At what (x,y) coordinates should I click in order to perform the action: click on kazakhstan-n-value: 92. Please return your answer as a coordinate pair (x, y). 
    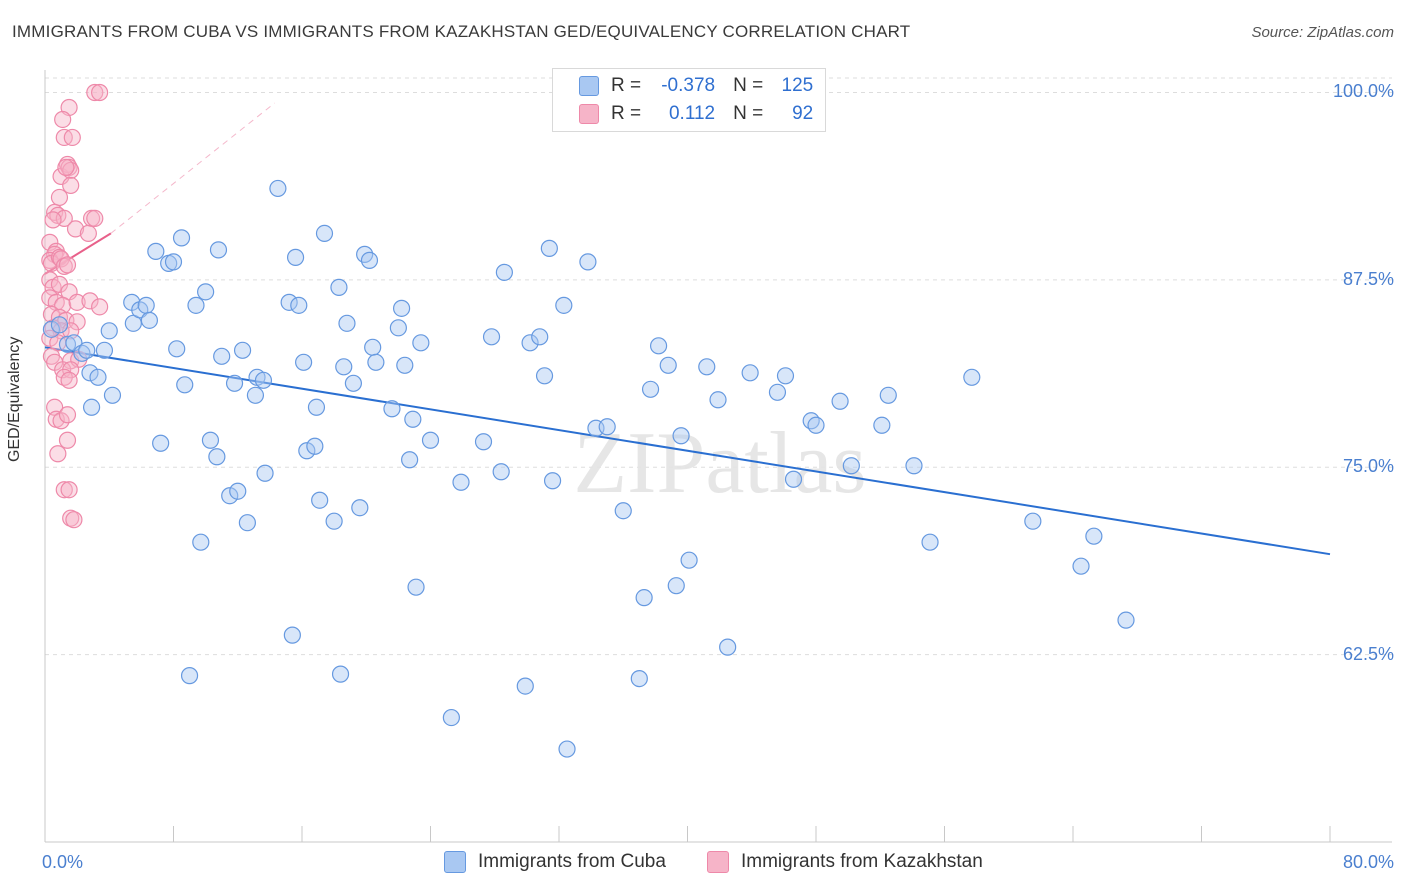
    Looking at the image, I should click on (803, 113).